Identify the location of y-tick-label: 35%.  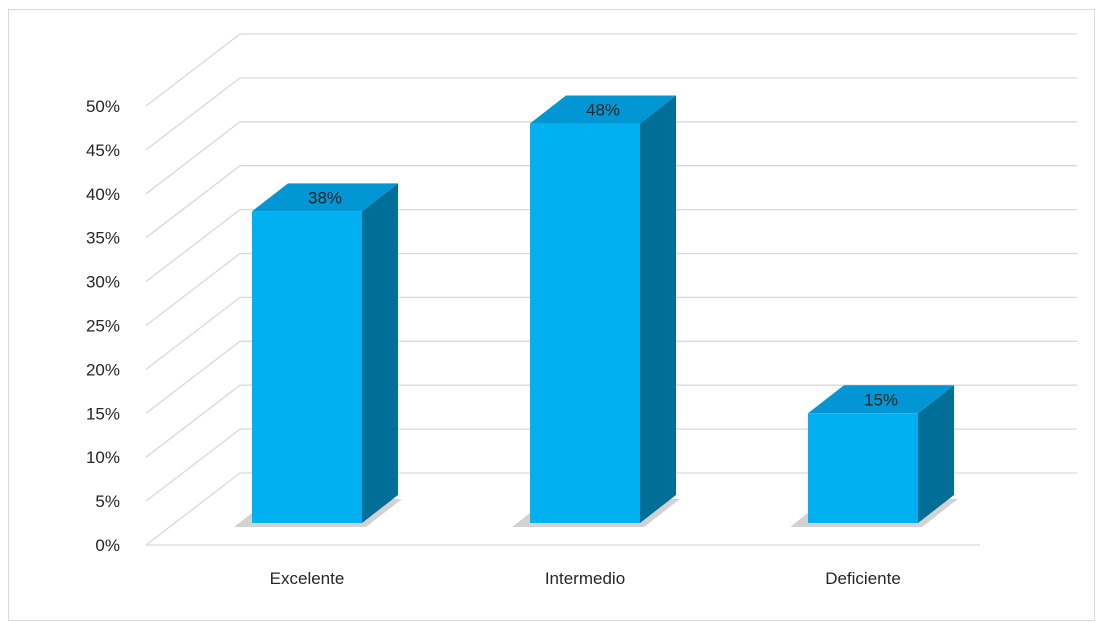
(103, 238).